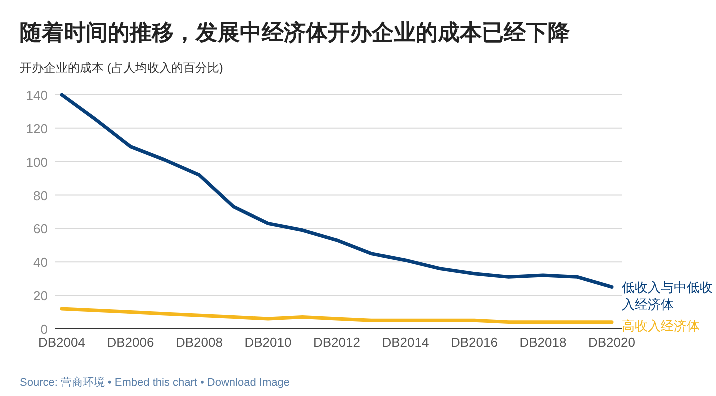 This screenshot has height=396, width=716. I want to click on y-tick-label: 60, so click(41, 229).